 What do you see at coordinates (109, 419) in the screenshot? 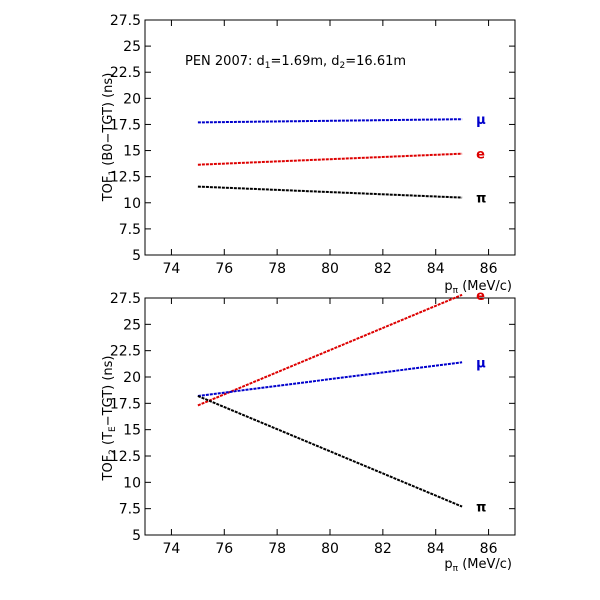
I see `tof2-y-axis-title: TOF2 (TE−TGT) (ns)` at bounding box center [109, 419].